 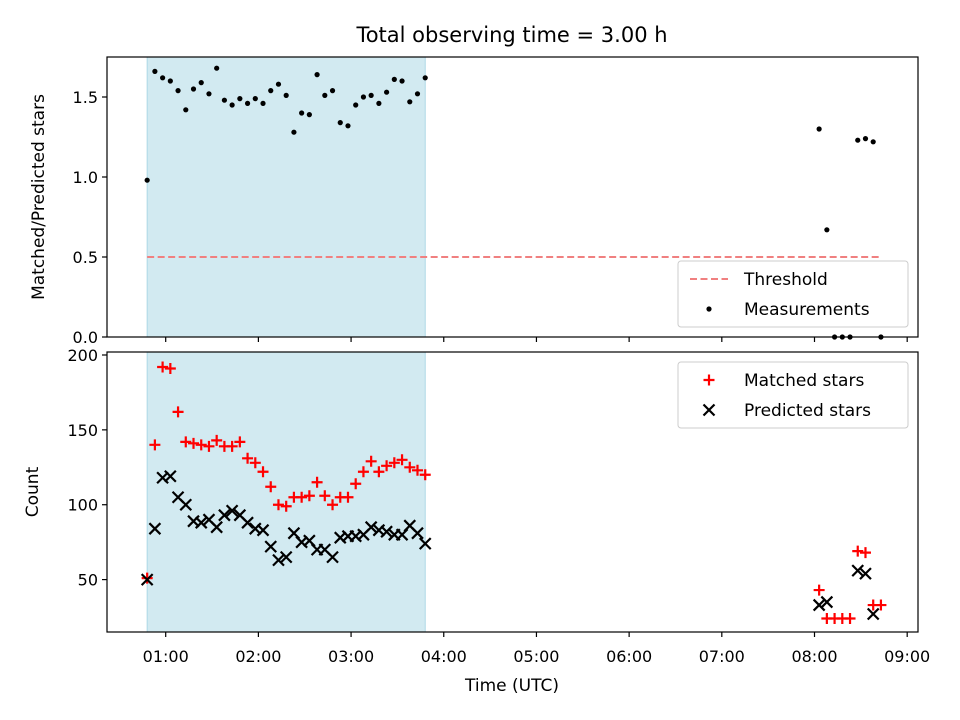 I want to click on top-observing-window, so click(x=286, y=197).